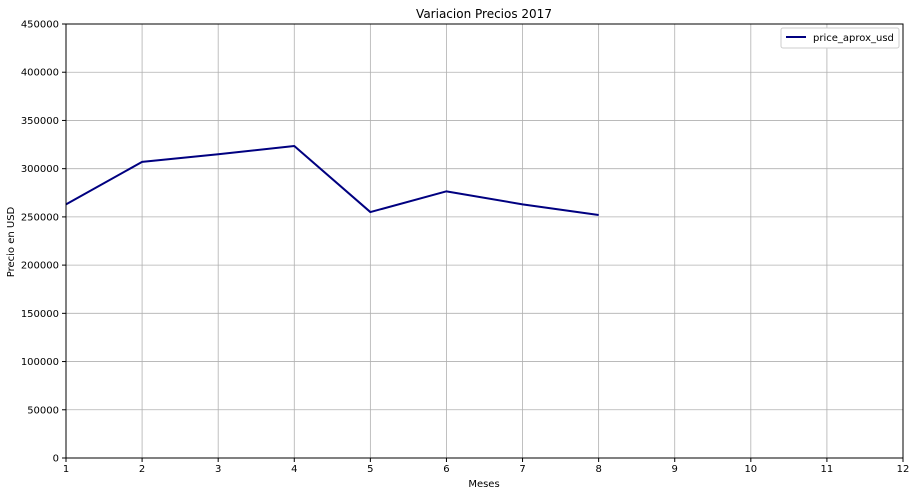  What do you see at coordinates (294, 469) in the screenshot?
I see `x-tick-label: 4` at bounding box center [294, 469].